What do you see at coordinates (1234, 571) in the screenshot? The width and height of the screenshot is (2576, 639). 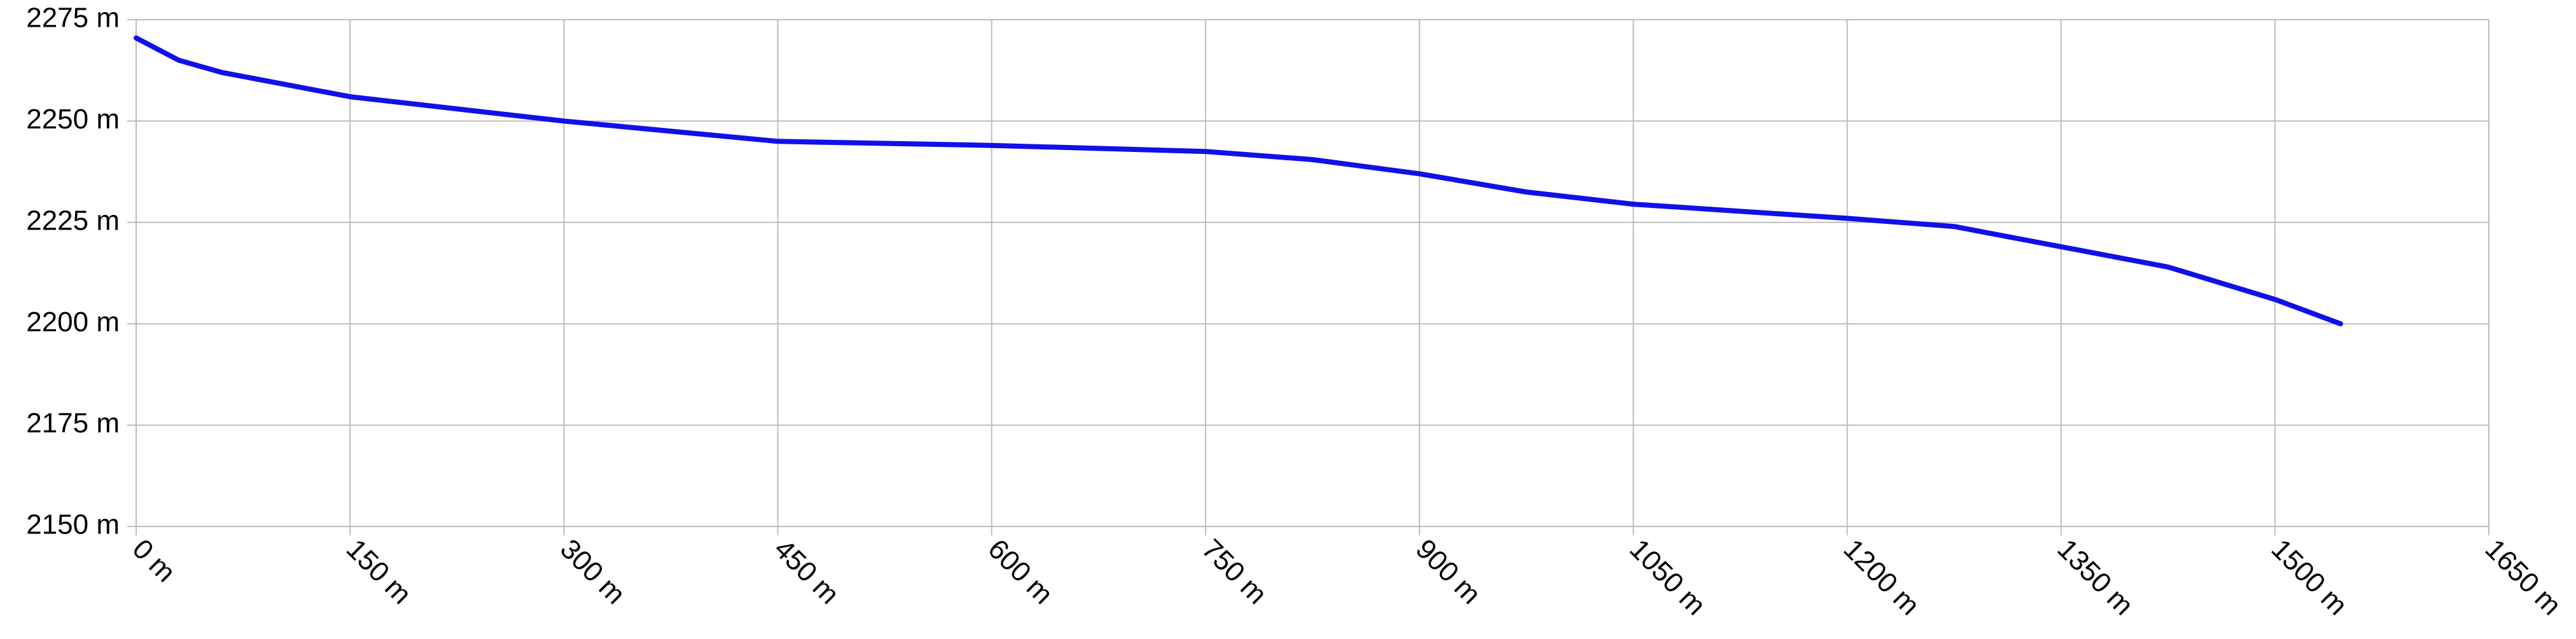 I see `x-tick-label: 750 m` at bounding box center [1234, 571].